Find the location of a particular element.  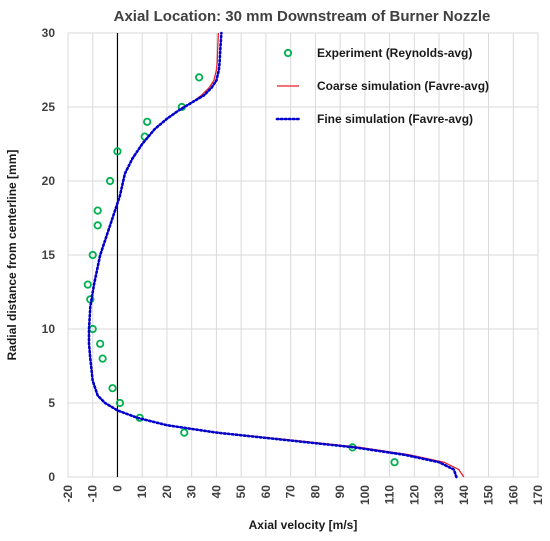

legend-label: Experiment (Reynolds-avg) is located at coordinates (394, 53).